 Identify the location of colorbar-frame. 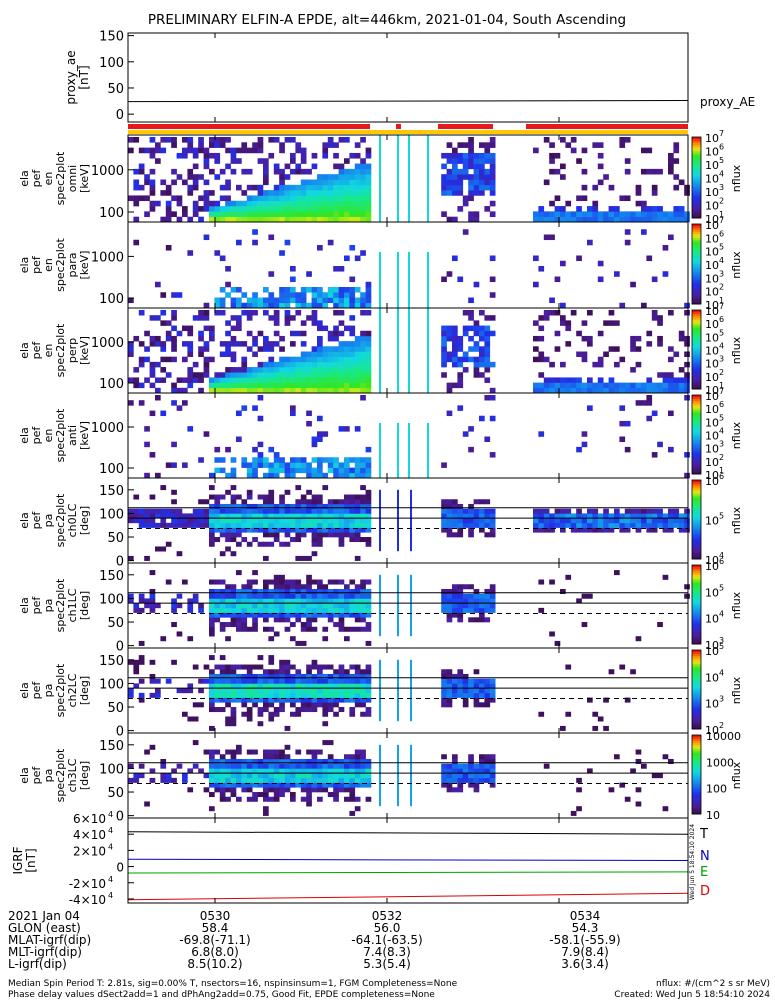
(696, 264).